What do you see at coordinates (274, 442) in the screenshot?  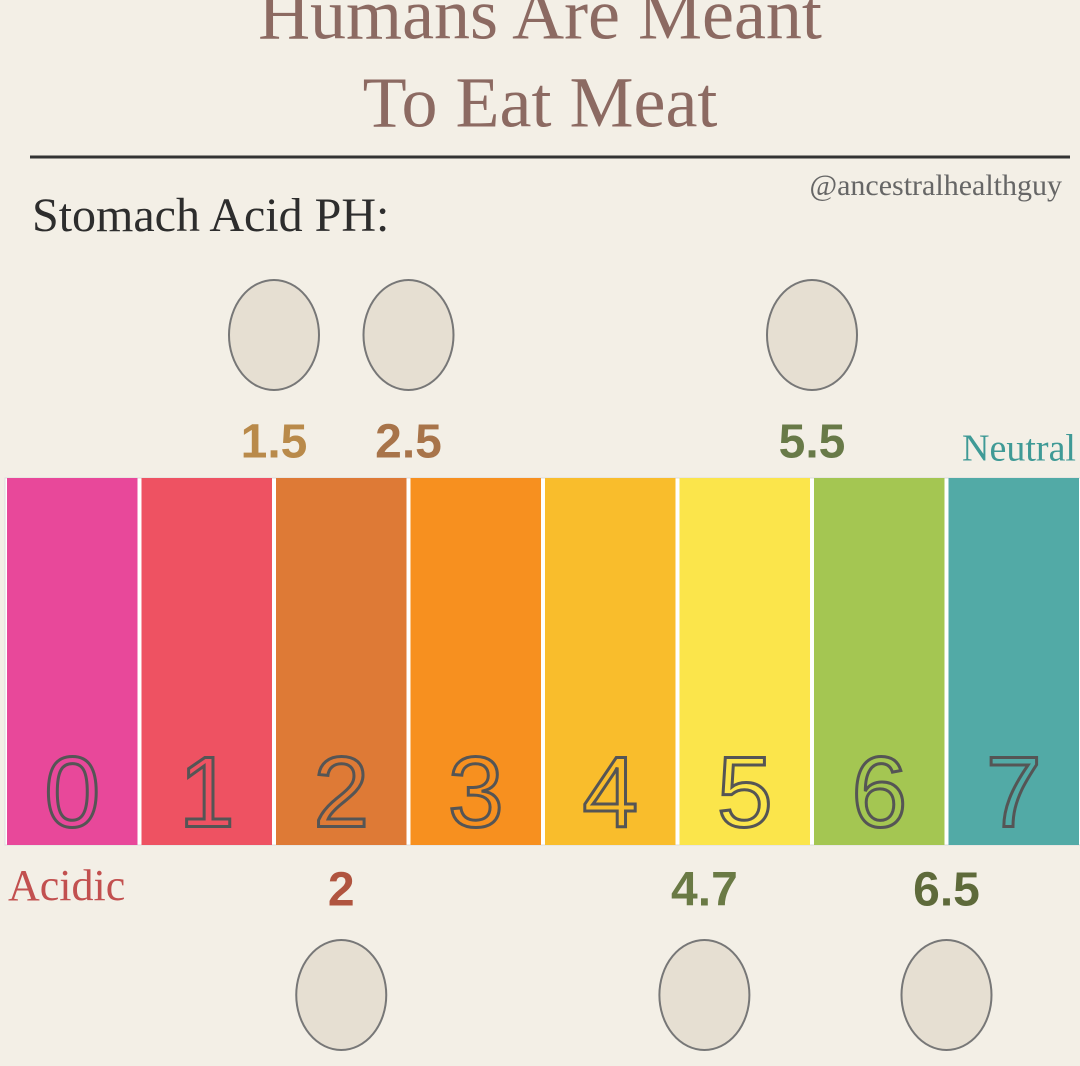 I see `ph-marker-label: 1.5` at bounding box center [274, 442].